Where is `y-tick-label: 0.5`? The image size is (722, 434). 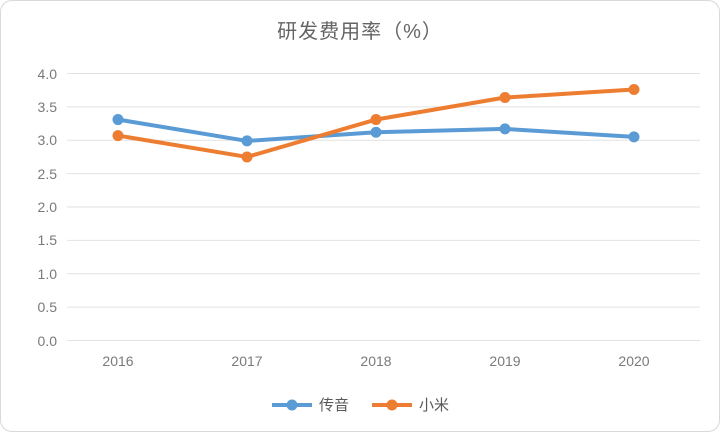 y-tick-label: 0.5 is located at coordinates (47, 307).